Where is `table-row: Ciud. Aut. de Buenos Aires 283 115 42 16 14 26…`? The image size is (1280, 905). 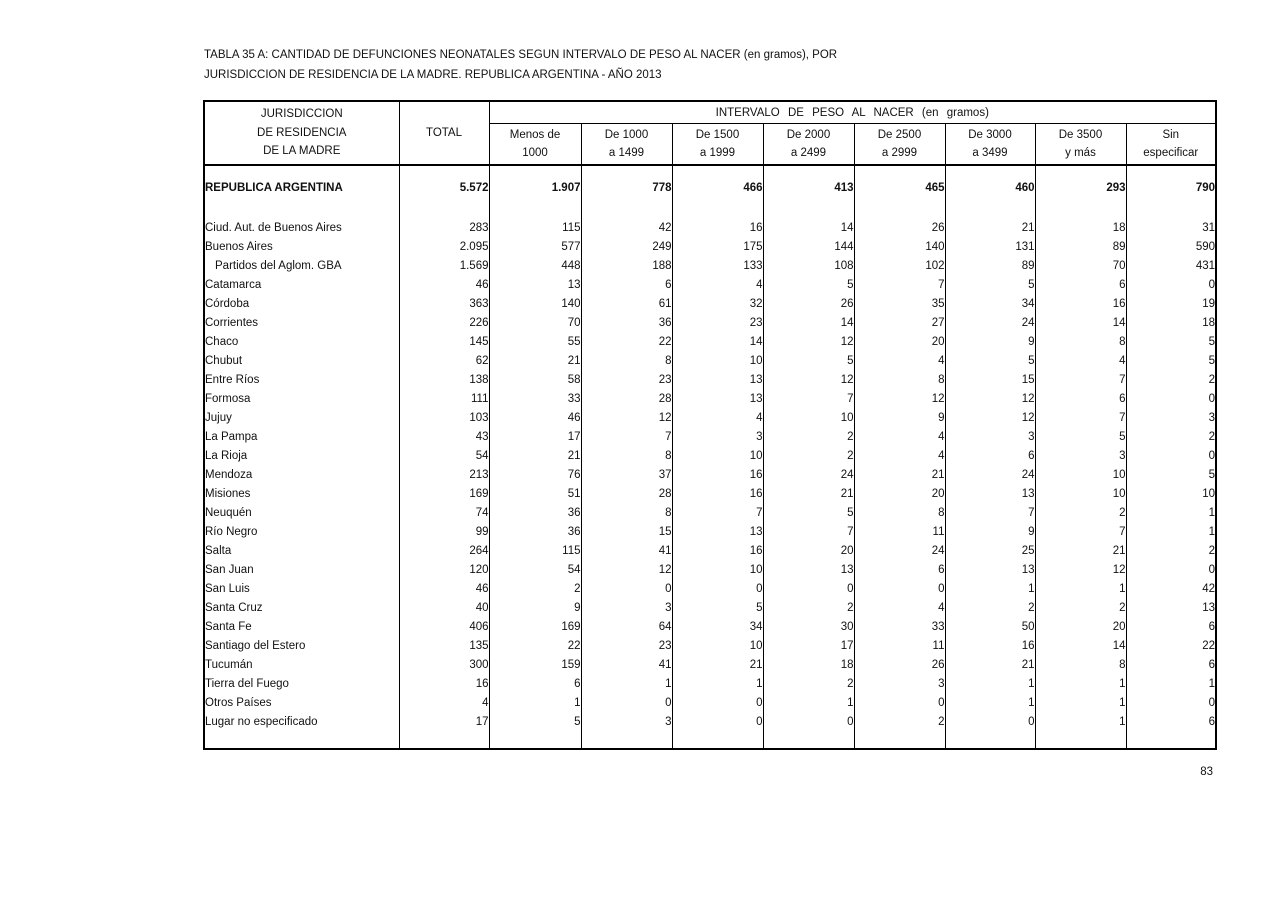
table-row: Ciud. Aut. de Buenos Aires 283 115 42 16 14 26… is located at coordinates (710, 227).